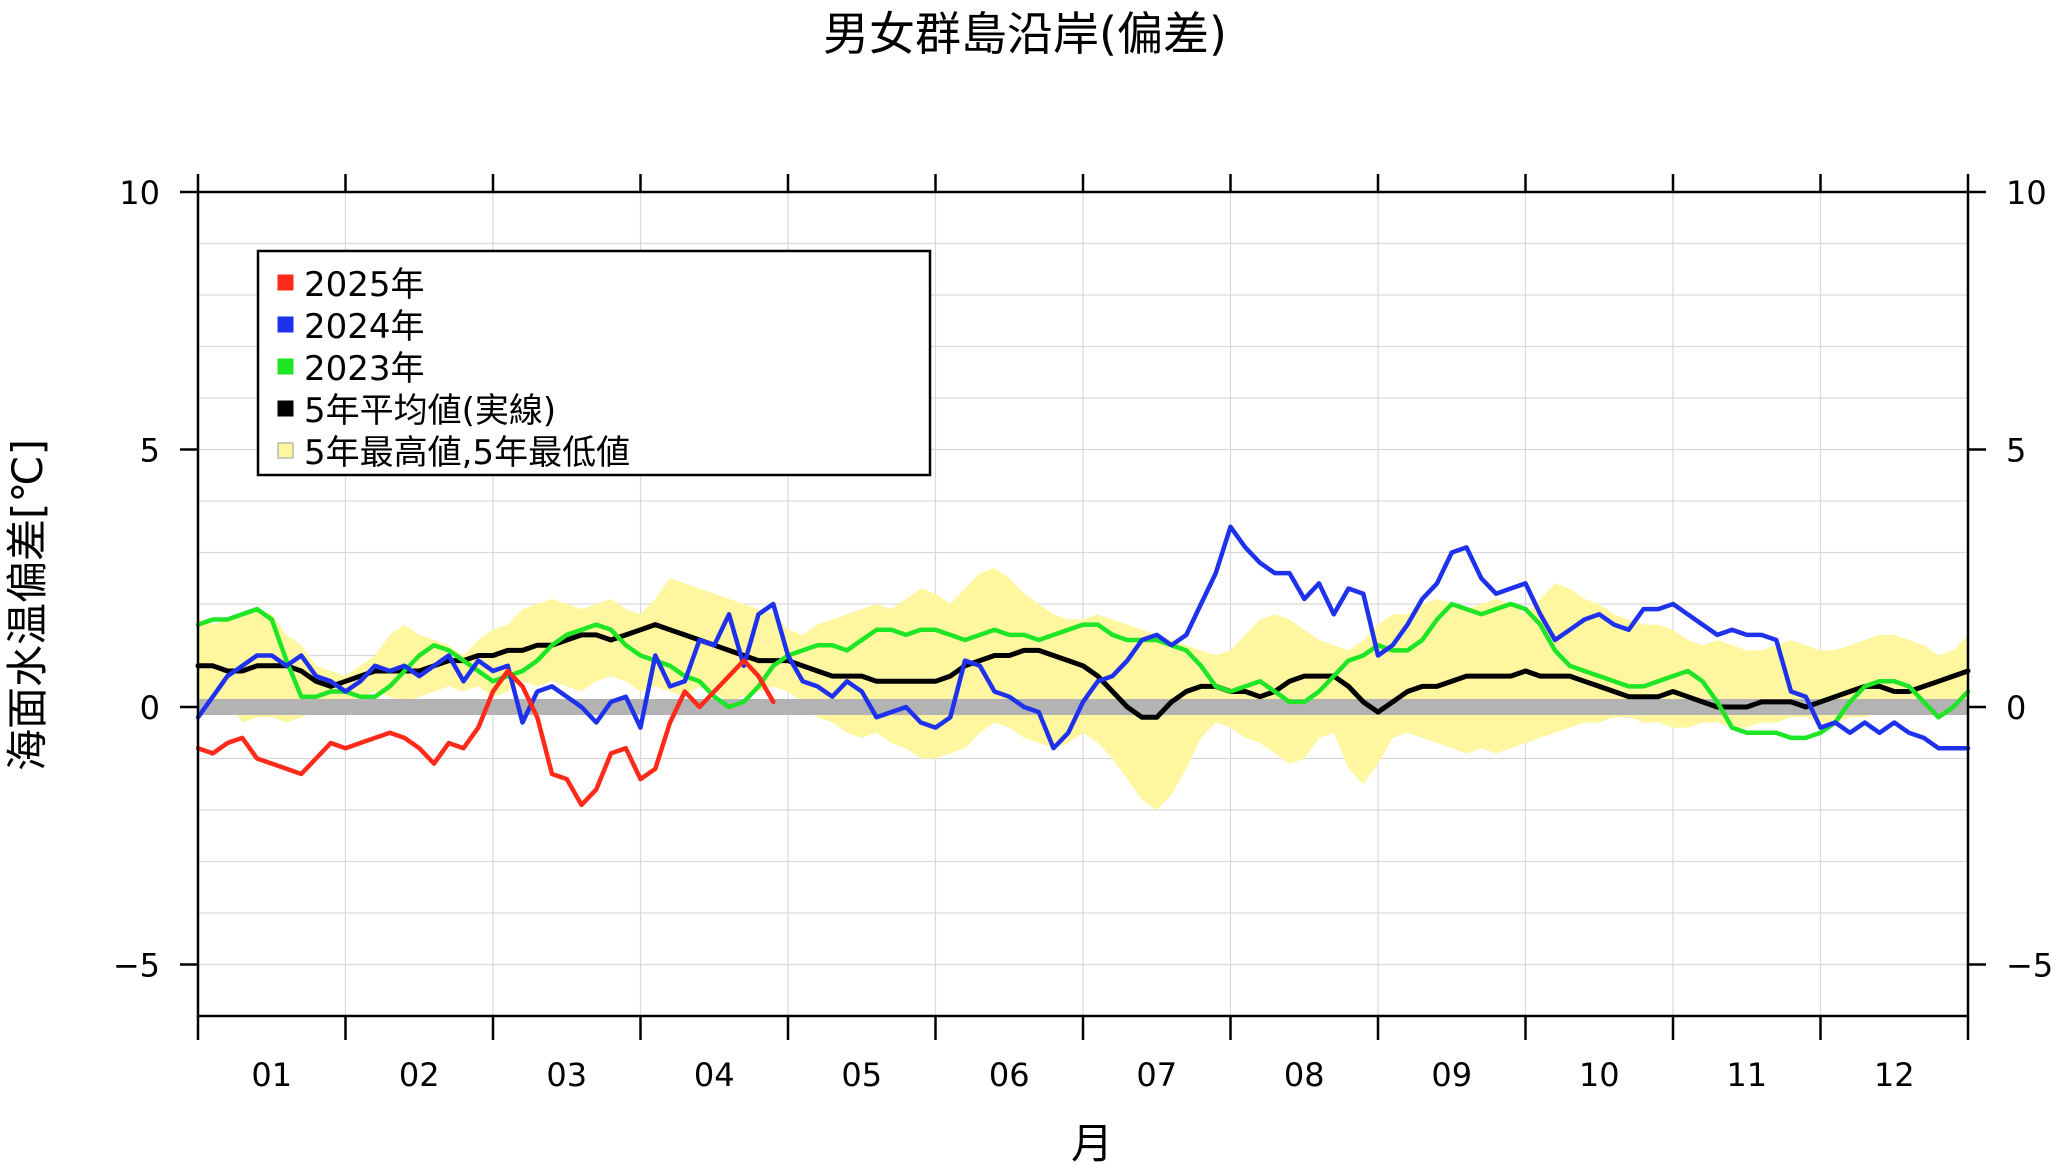 Image resolution: width=2051 pixels, height=1166 pixels. Describe the element at coordinates (419, 1075) in the screenshot. I see `x-tick-label: 02` at that location.